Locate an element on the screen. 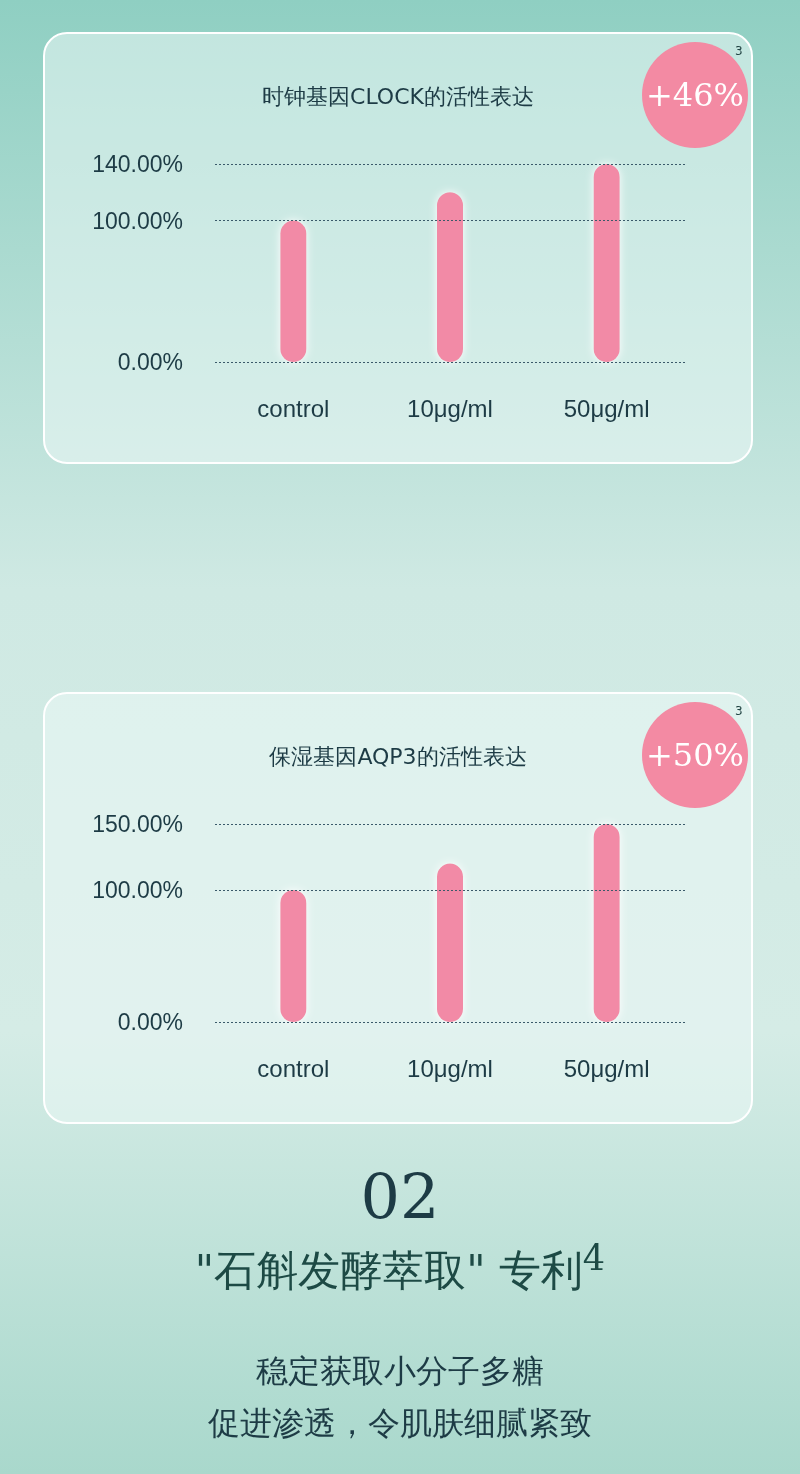 Image resolution: width=800 pixels, height=1474 pixels. chart-title: 保湿基因AQP3的活性表达 is located at coordinates (398, 756).